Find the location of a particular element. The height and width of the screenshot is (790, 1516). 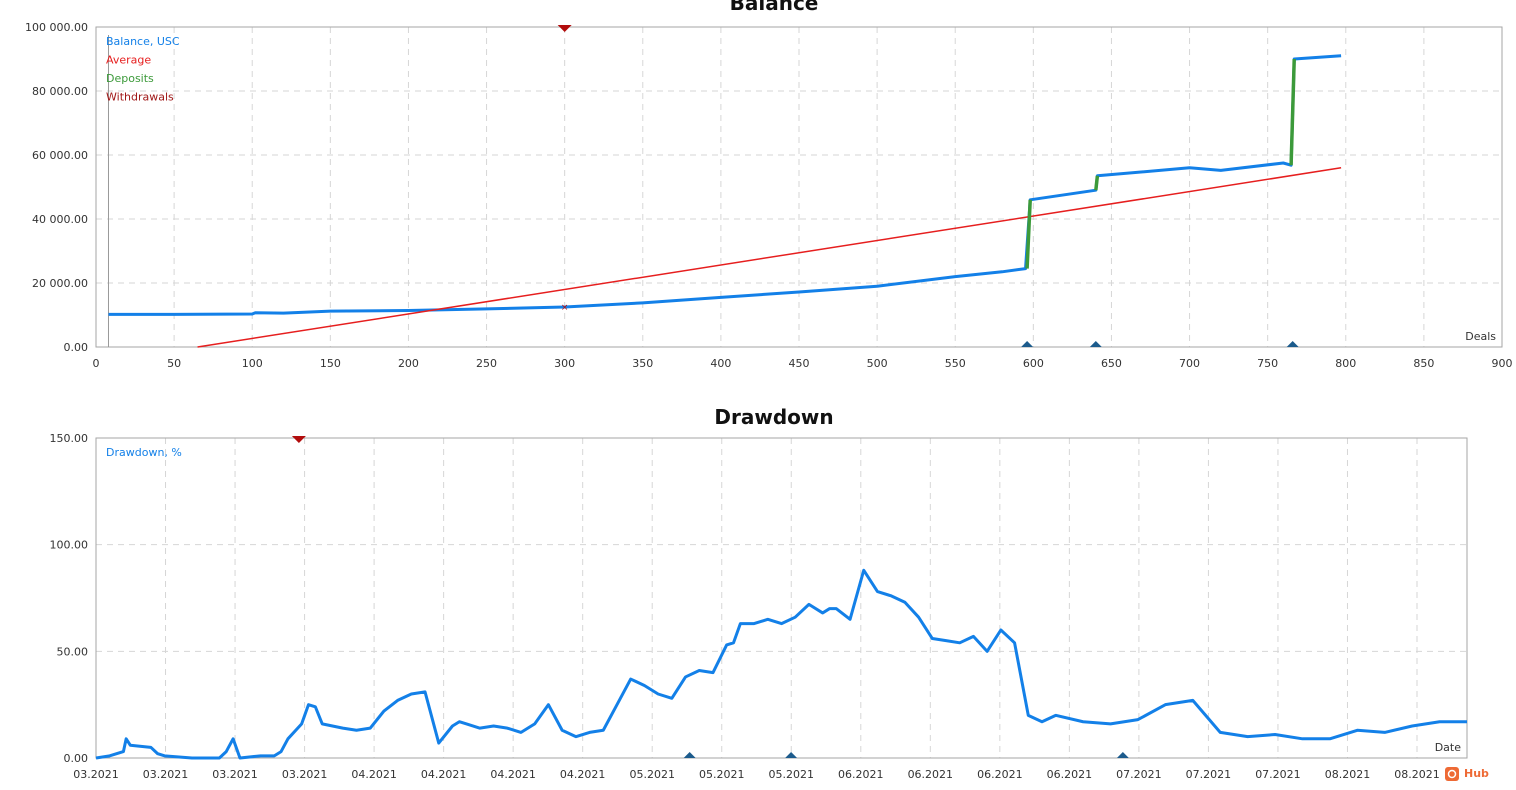

balance-x-axis-label: Deals is located at coordinates (1480, 336).